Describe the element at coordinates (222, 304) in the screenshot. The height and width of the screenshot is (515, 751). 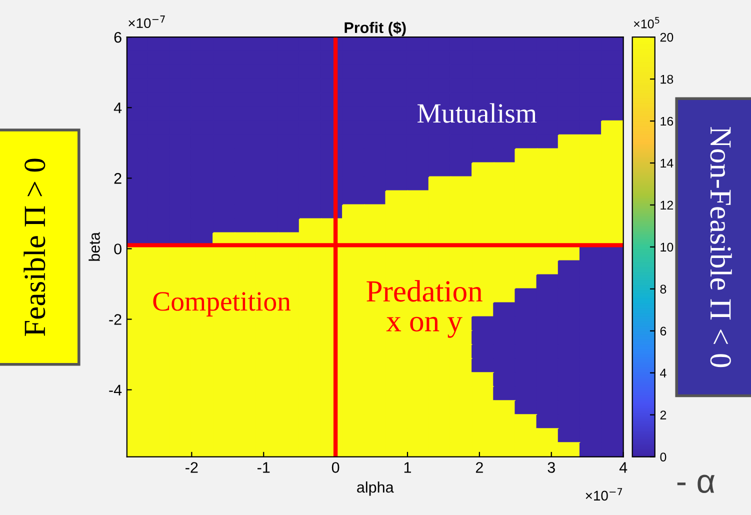
I see `annotation: Competition` at that location.